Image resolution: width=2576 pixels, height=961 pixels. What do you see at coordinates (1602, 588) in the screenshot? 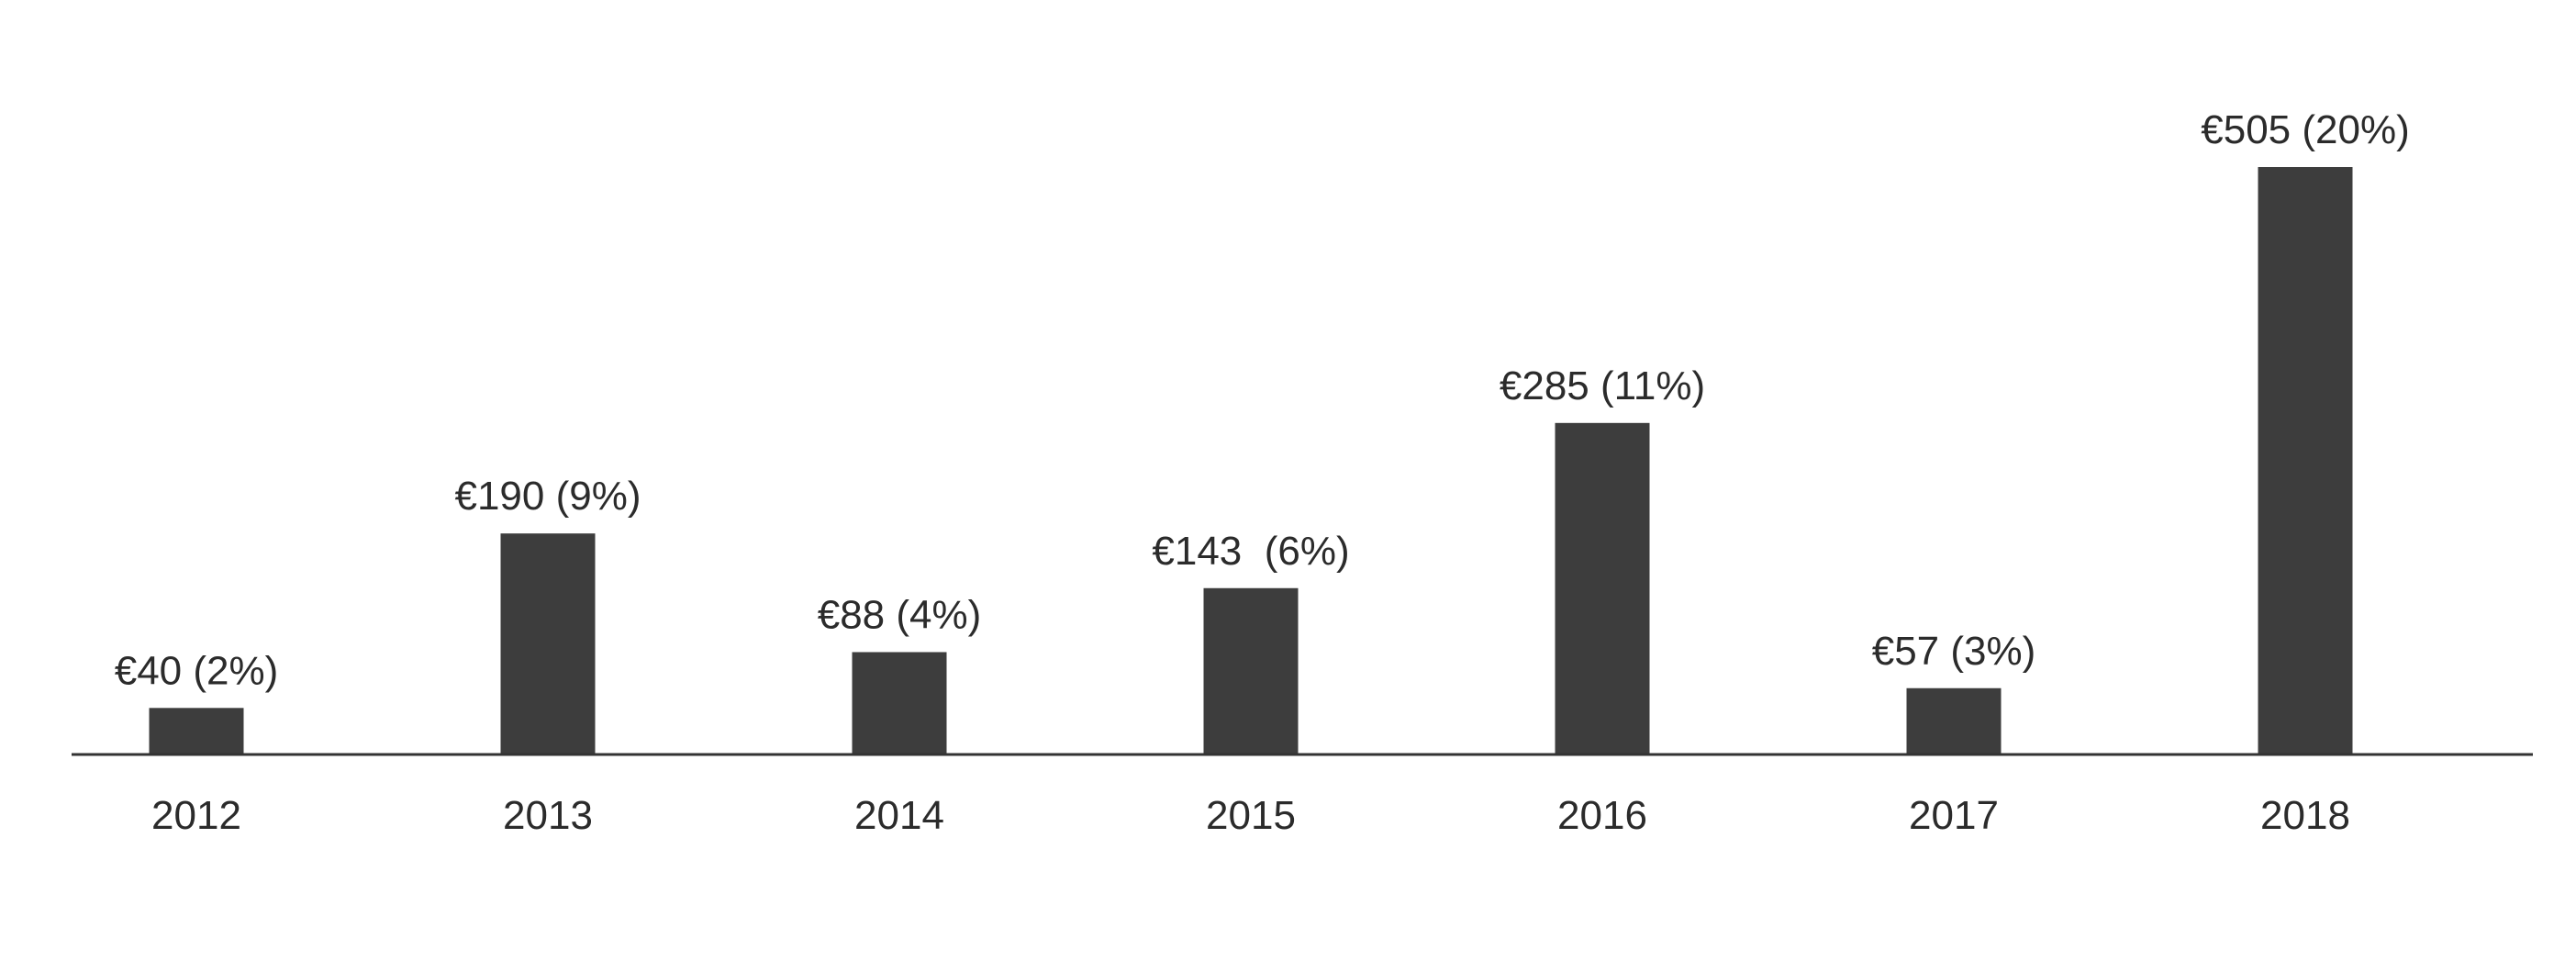
I see `bar-2016` at bounding box center [1602, 588].